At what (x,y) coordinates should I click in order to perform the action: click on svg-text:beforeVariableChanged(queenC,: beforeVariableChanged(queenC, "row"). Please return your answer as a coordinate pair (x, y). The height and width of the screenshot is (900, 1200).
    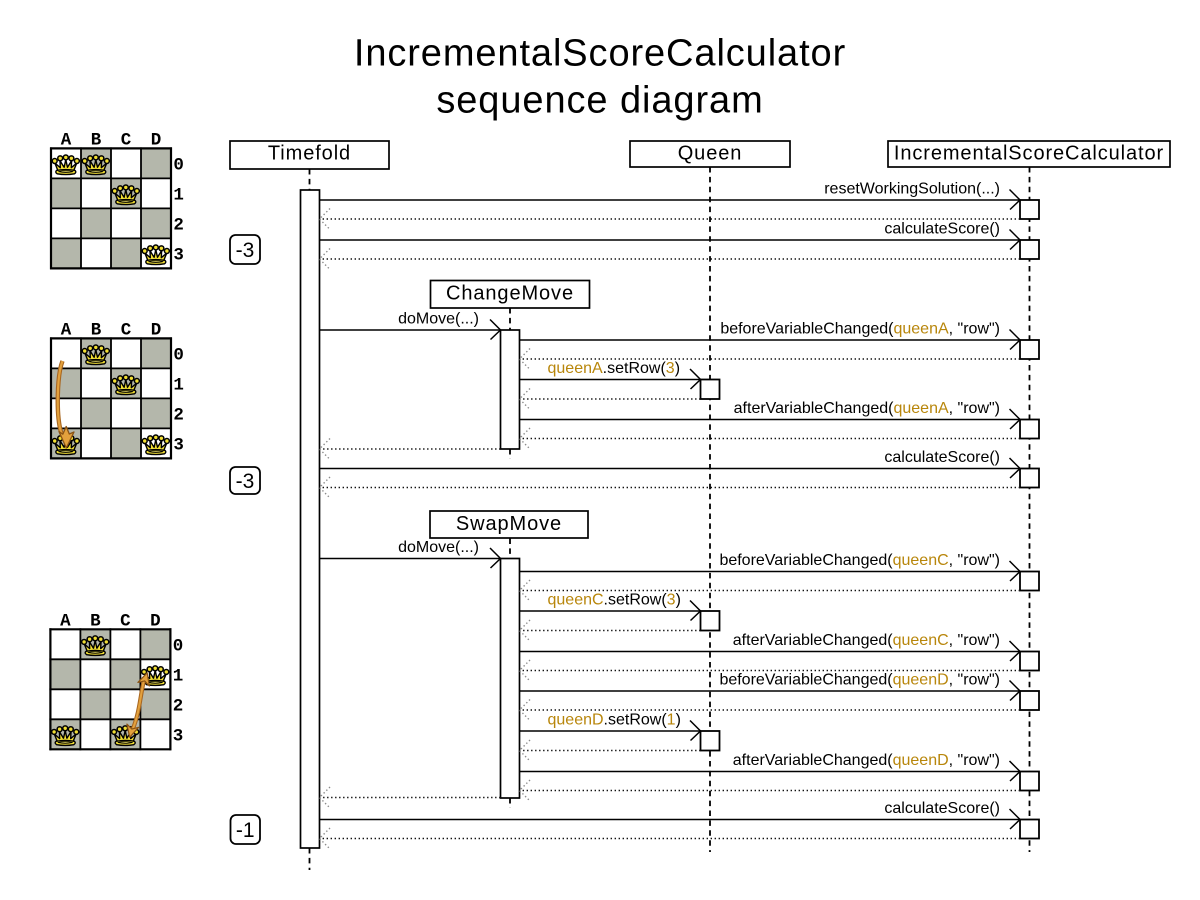
    Looking at the image, I should click on (859, 560).